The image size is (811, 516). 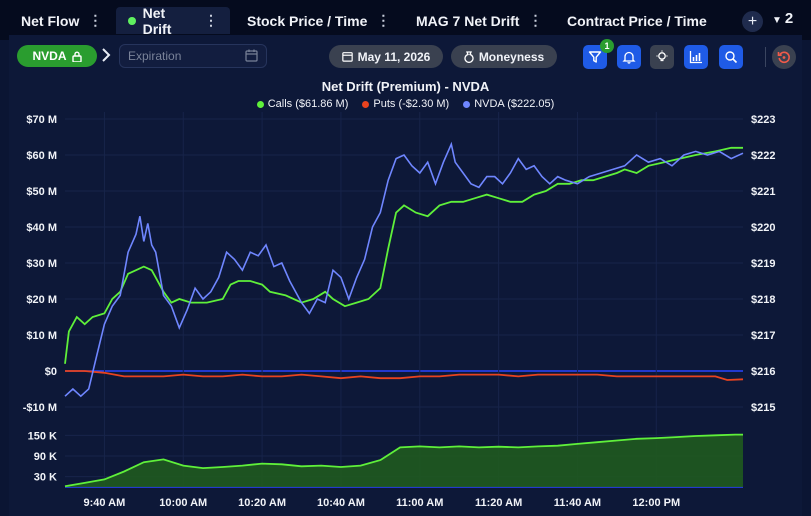 I want to click on bell-icon, so click(x=629, y=57).